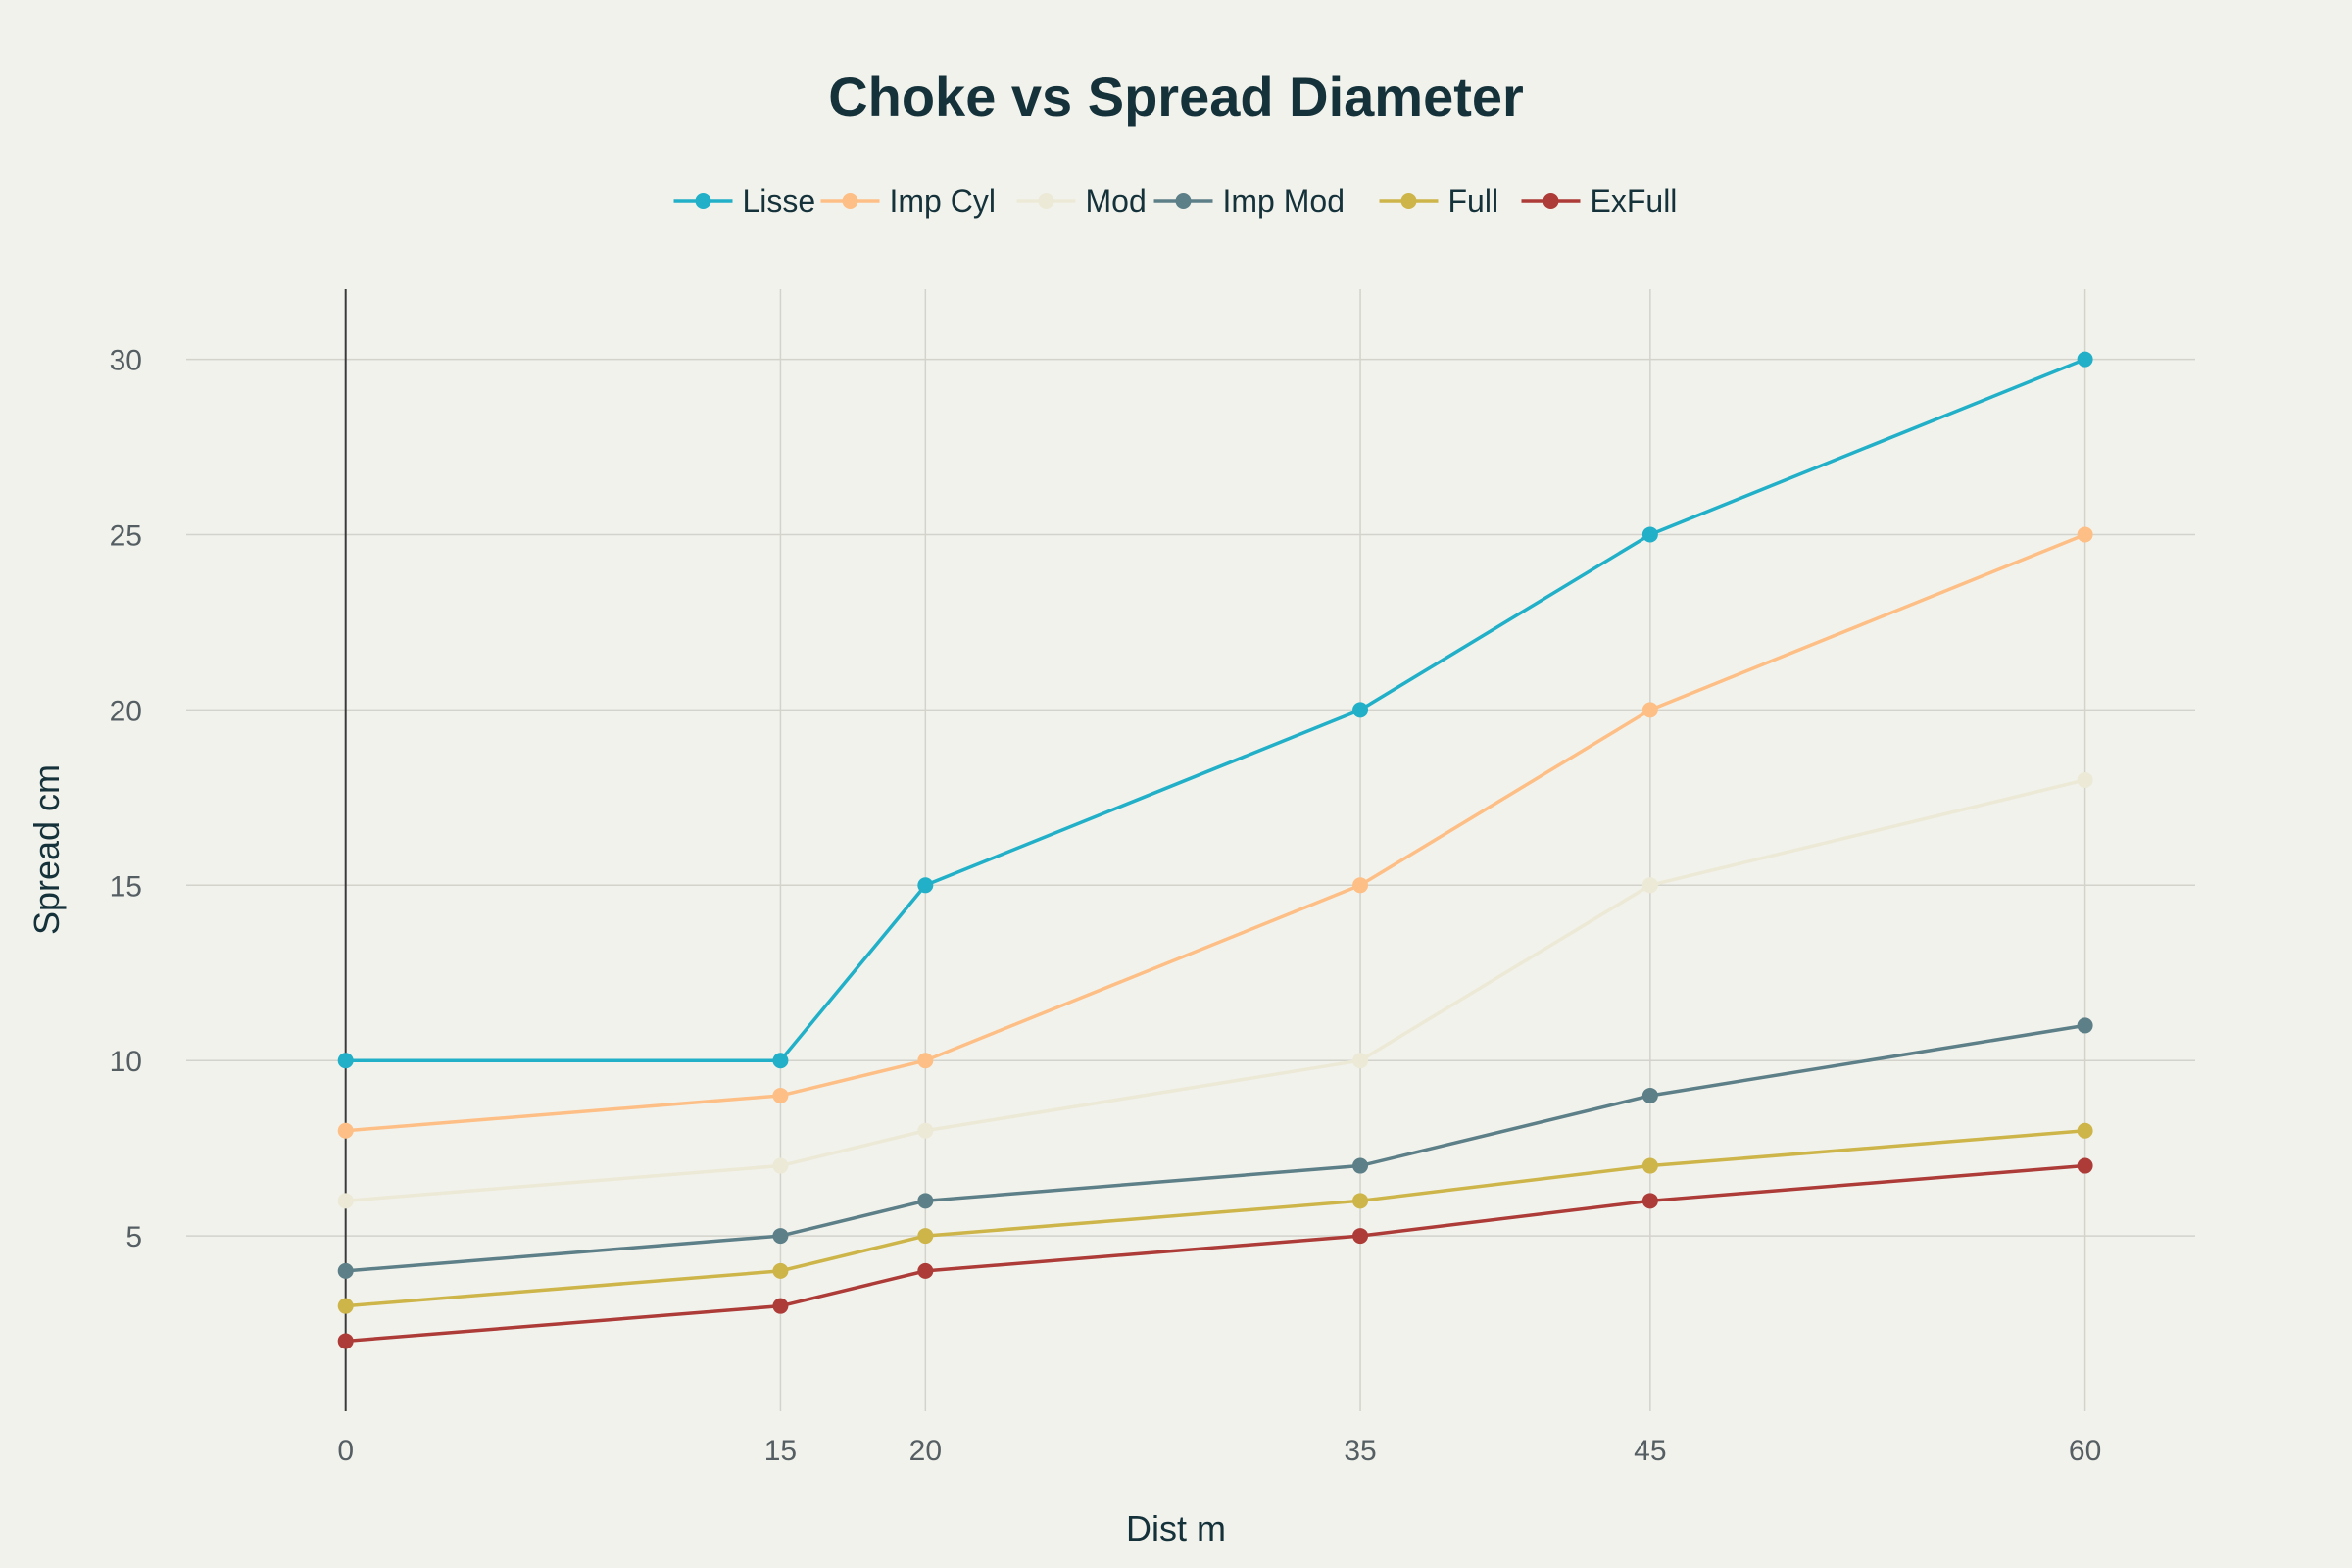 This screenshot has height=1568, width=2352. What do you see at coordinates (345, 1451) in the screenshot?
I see `x-tick-label: 0` at bounding box center [345, 1451].